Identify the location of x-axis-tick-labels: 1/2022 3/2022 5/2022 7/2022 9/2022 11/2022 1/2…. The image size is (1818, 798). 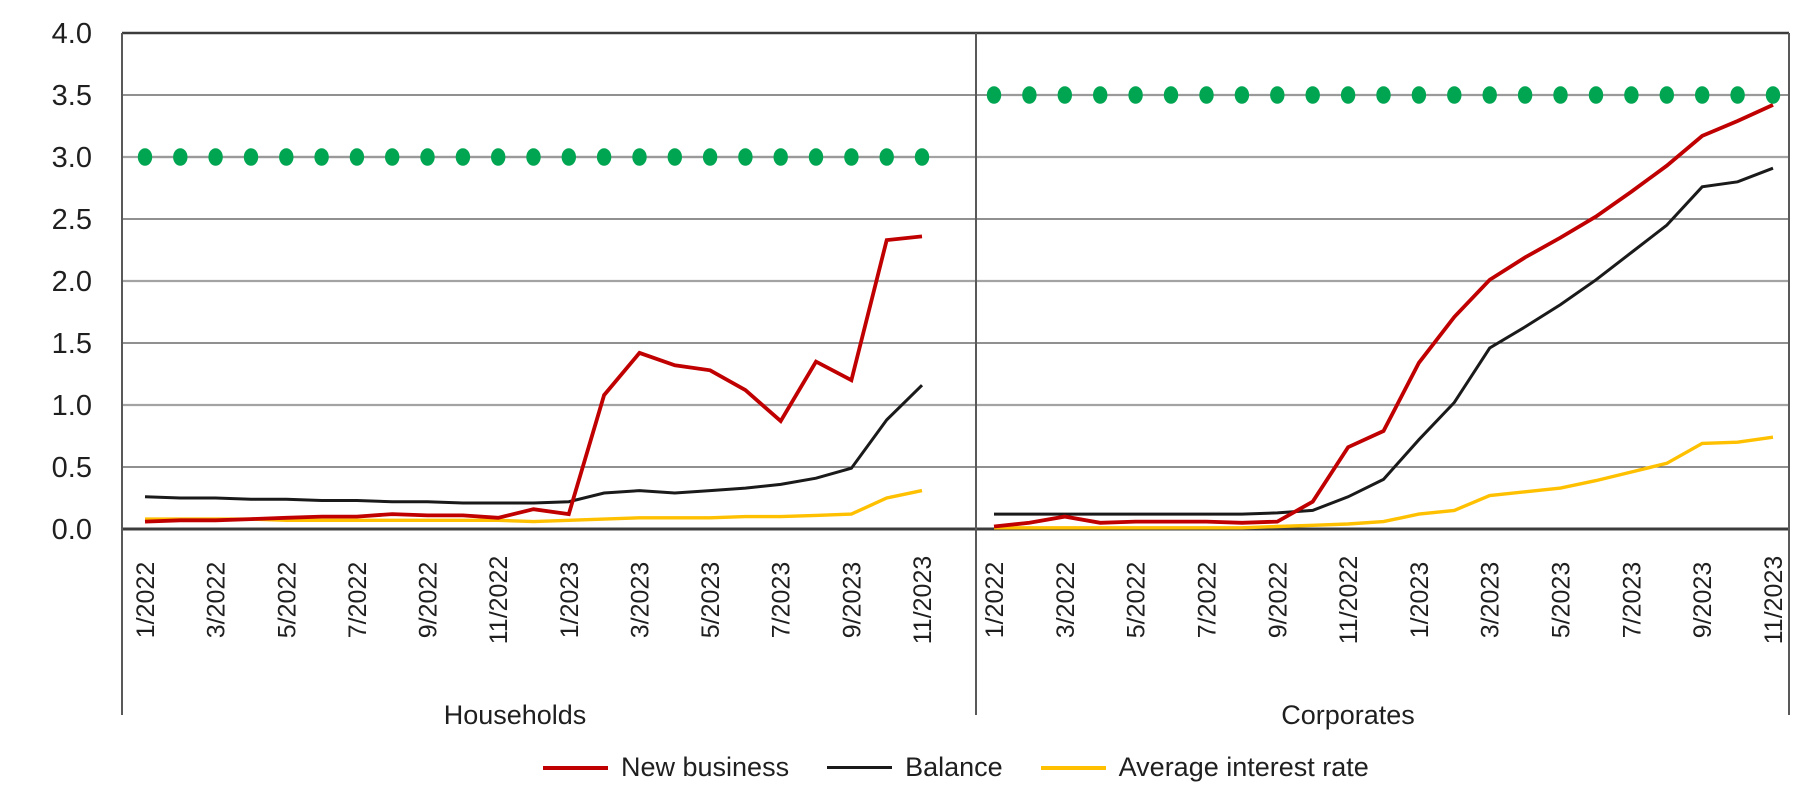
(960, 600).